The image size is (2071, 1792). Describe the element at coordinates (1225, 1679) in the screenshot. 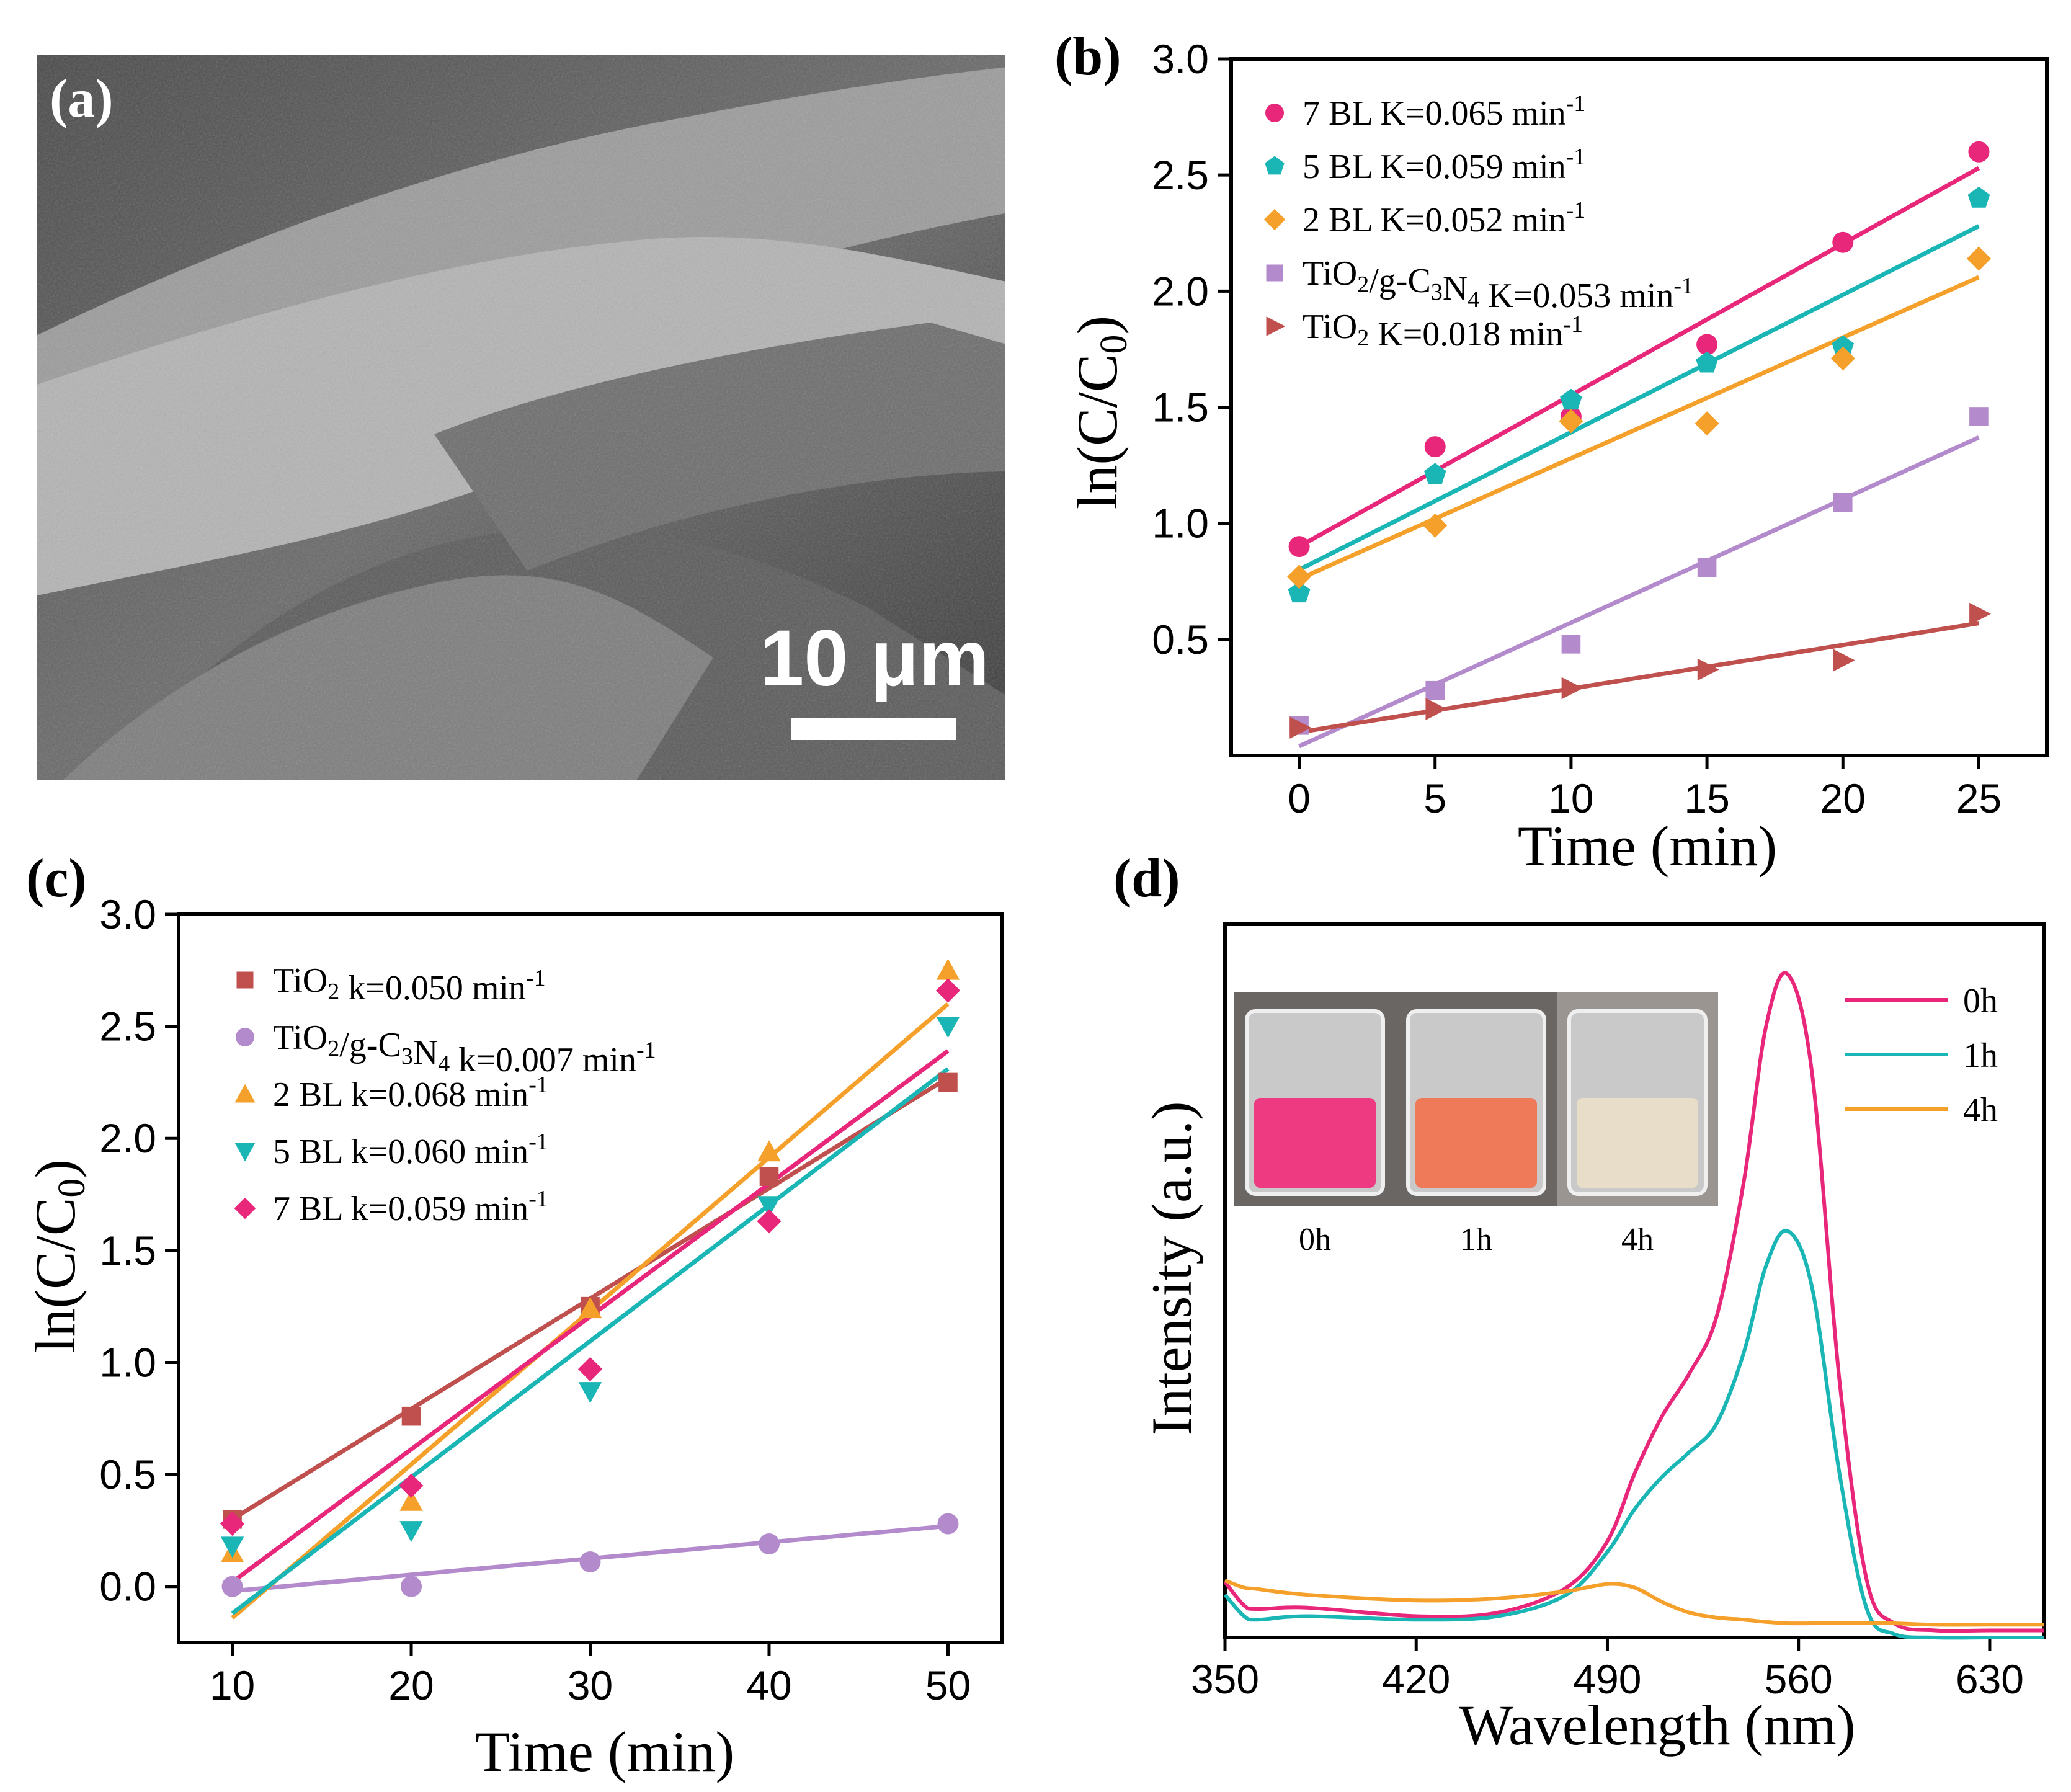

I see `x-tick-label: 350` at that location.